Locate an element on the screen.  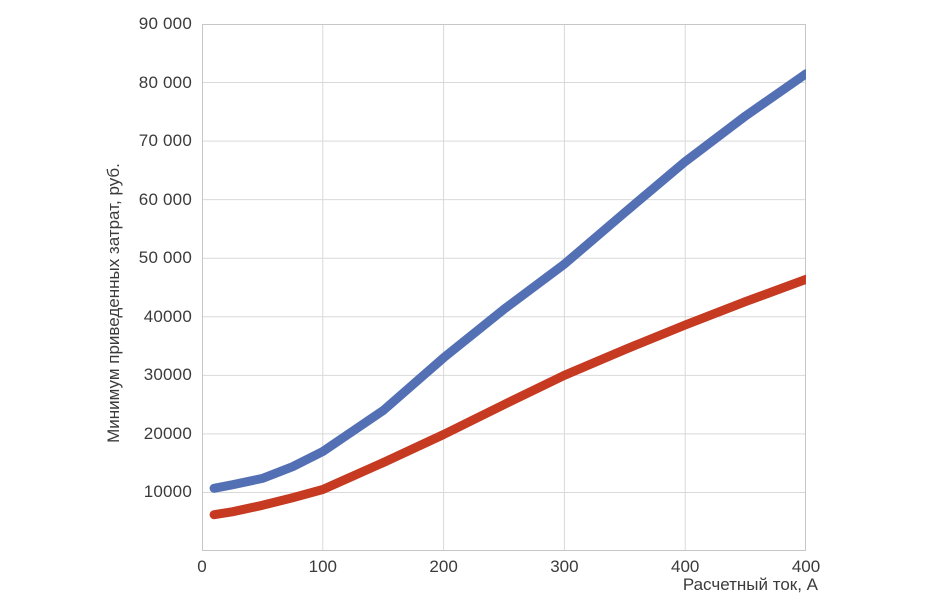
x-axis-title: Расчетный ток, А is located at coordinates (750, 584).